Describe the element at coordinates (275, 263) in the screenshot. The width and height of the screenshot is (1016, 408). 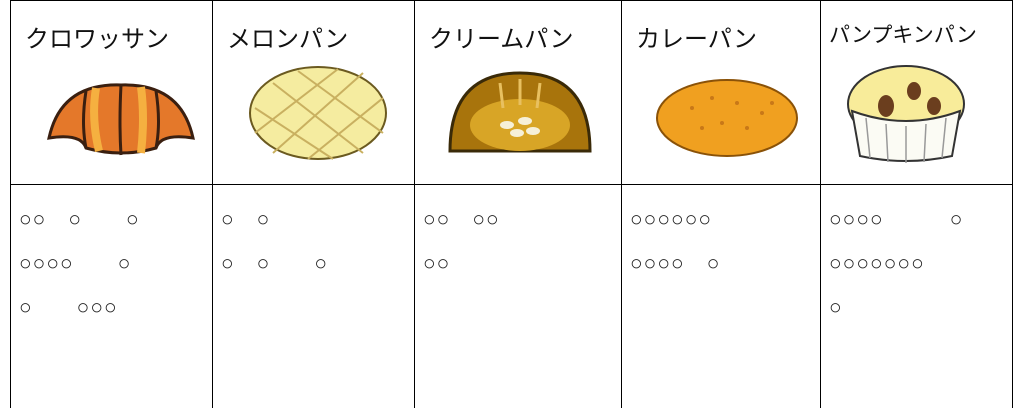
I see `tally-line: ○ ○ ○` at that location.